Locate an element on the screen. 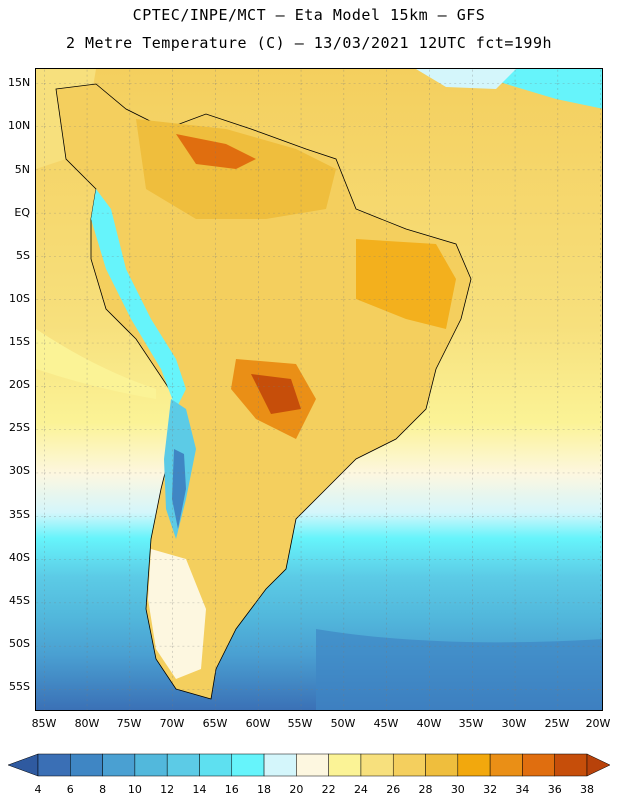 This screenshot has width=618, height=800. scale-high-arrow is located at coordinates (598, 765).